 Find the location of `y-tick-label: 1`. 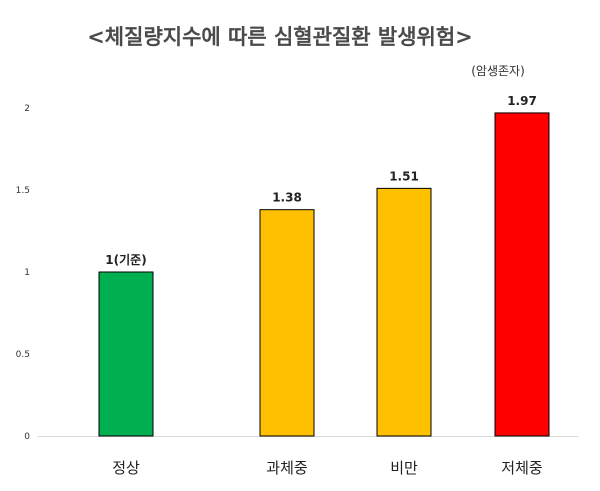

y-tick-label: 1 is located at coordinates (27, 273).